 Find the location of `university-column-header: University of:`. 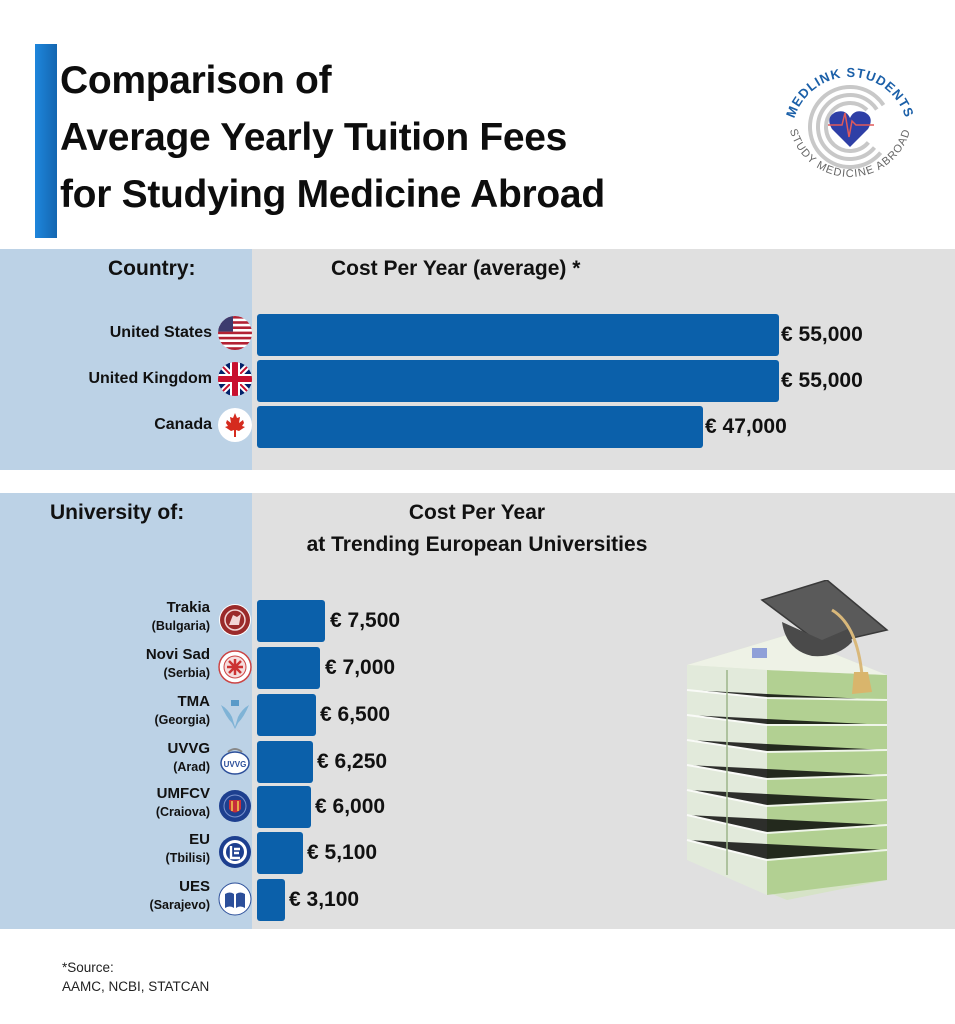

university-column-header: University of: is located at coordinates (117, 512).